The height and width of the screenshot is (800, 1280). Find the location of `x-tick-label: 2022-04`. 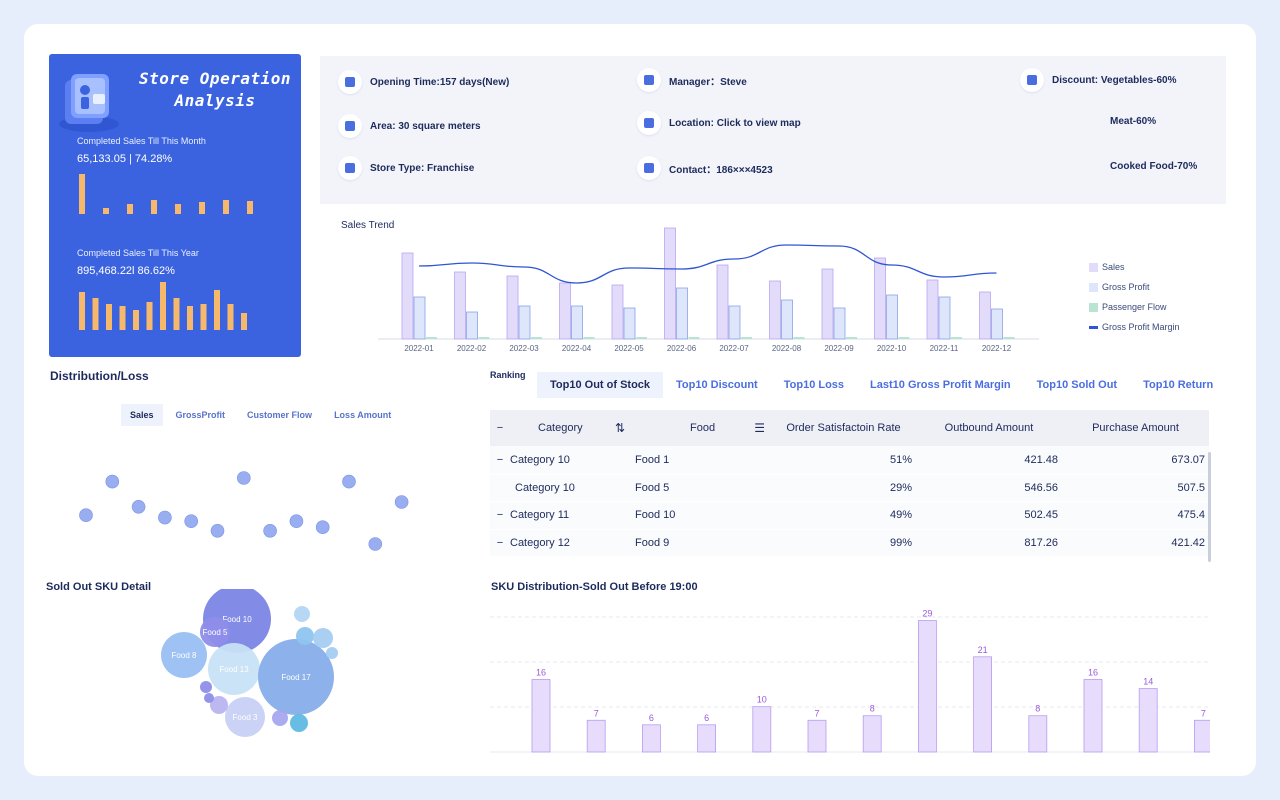

x-tick-label: 2022-04 is located at coordinates (577, 348).